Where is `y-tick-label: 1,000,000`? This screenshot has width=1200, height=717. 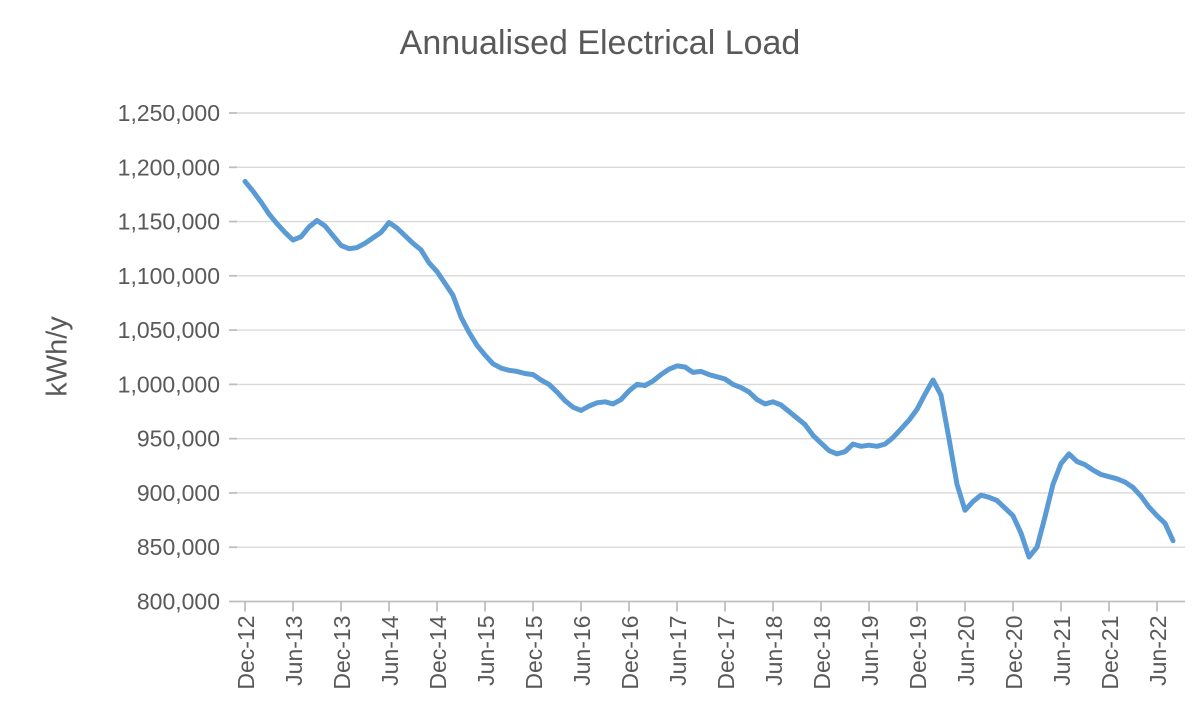
y-tick-label: 1,000,000 is located at coordinates (169, 384).